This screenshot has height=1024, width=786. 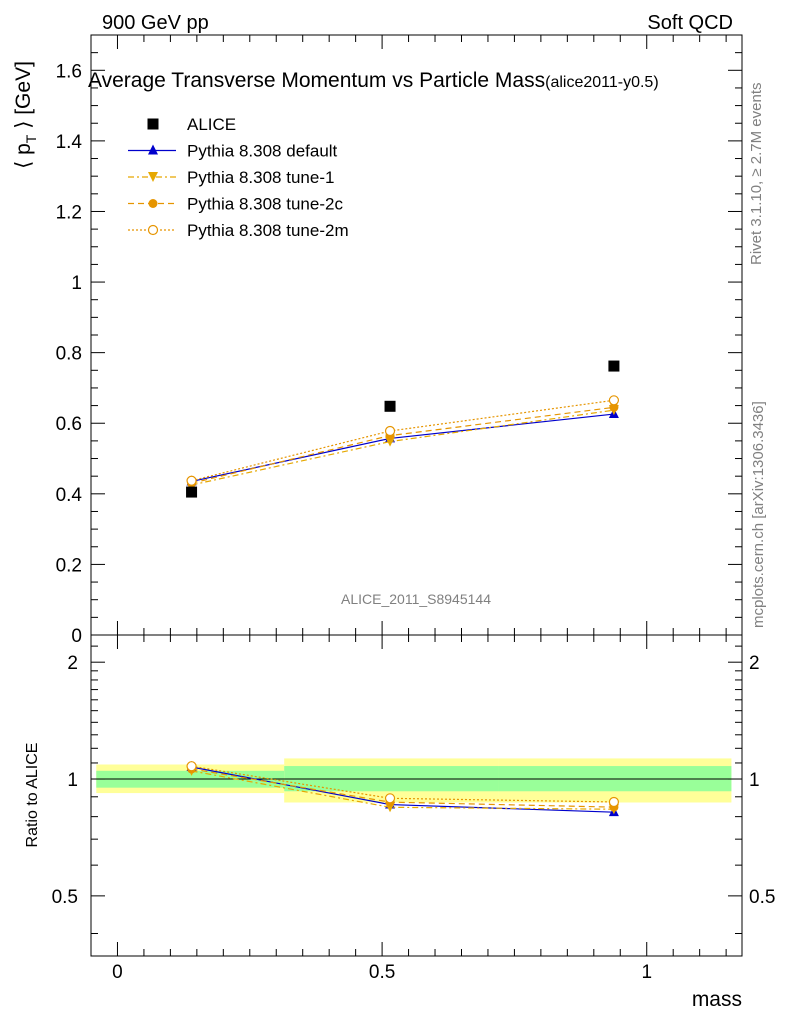 What do you see at coordinates (382, 972) in the screenshot?
I see `x-tick-label: 0.5` at bounding box center [382, 972].